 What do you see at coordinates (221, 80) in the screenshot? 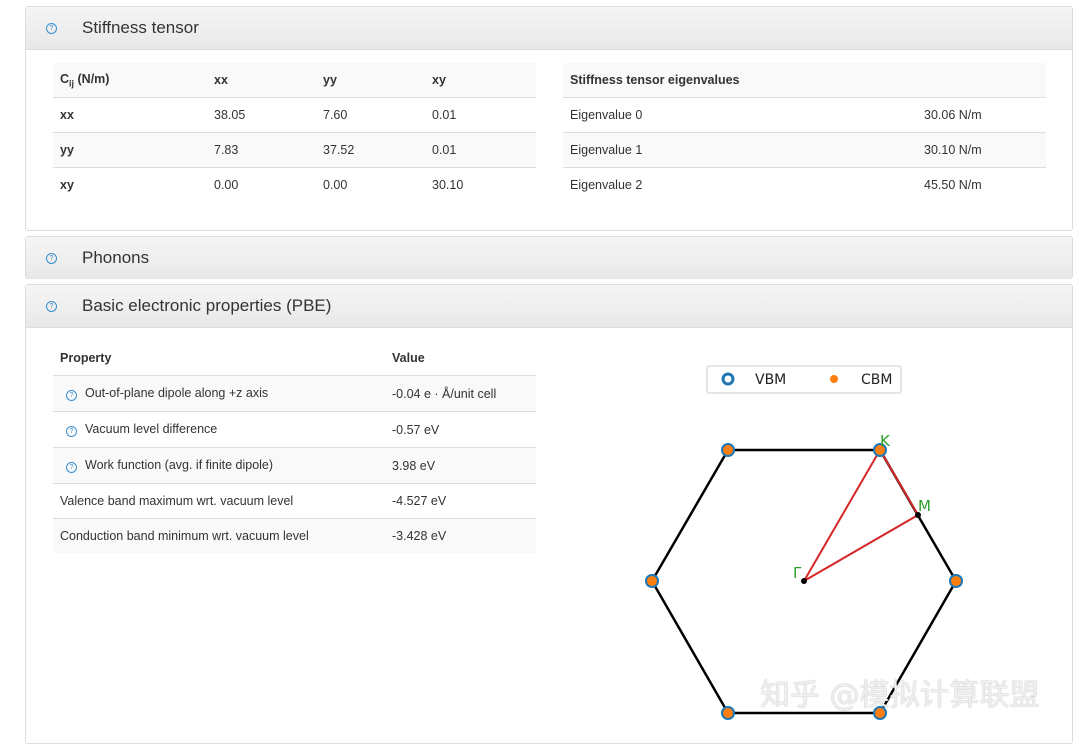
I see `col-header: xx` at bounding box center [221, 80].